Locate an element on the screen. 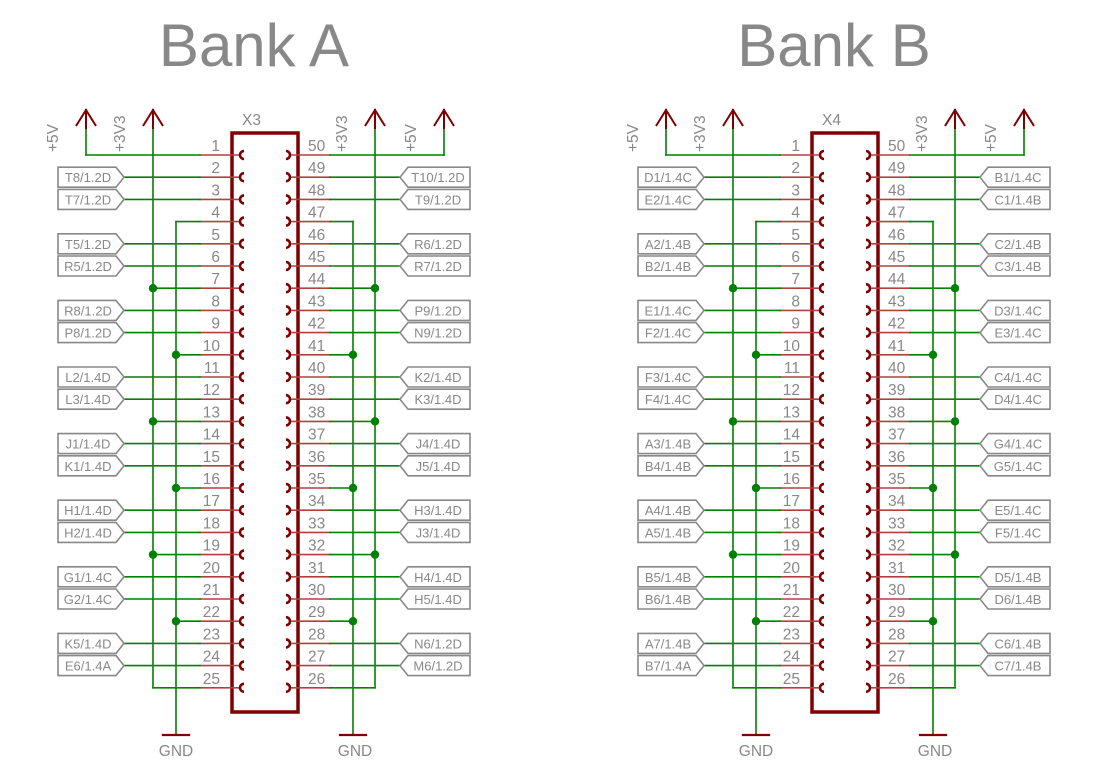 This screenshot has height=783, width=1093. pin-number: 1 is located at coordinates (795, 146).